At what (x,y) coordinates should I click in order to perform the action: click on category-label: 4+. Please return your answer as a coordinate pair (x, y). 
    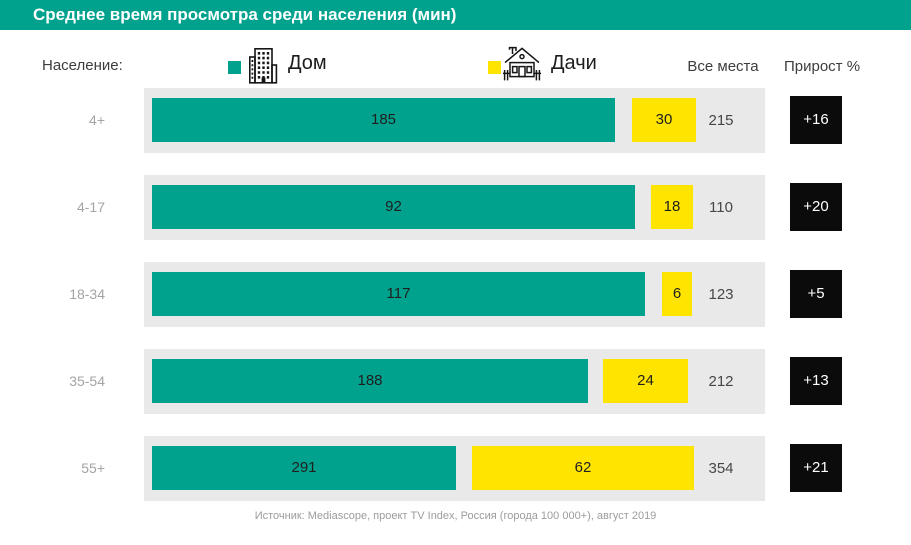
    Looking at the image, I should click on (97, 120).